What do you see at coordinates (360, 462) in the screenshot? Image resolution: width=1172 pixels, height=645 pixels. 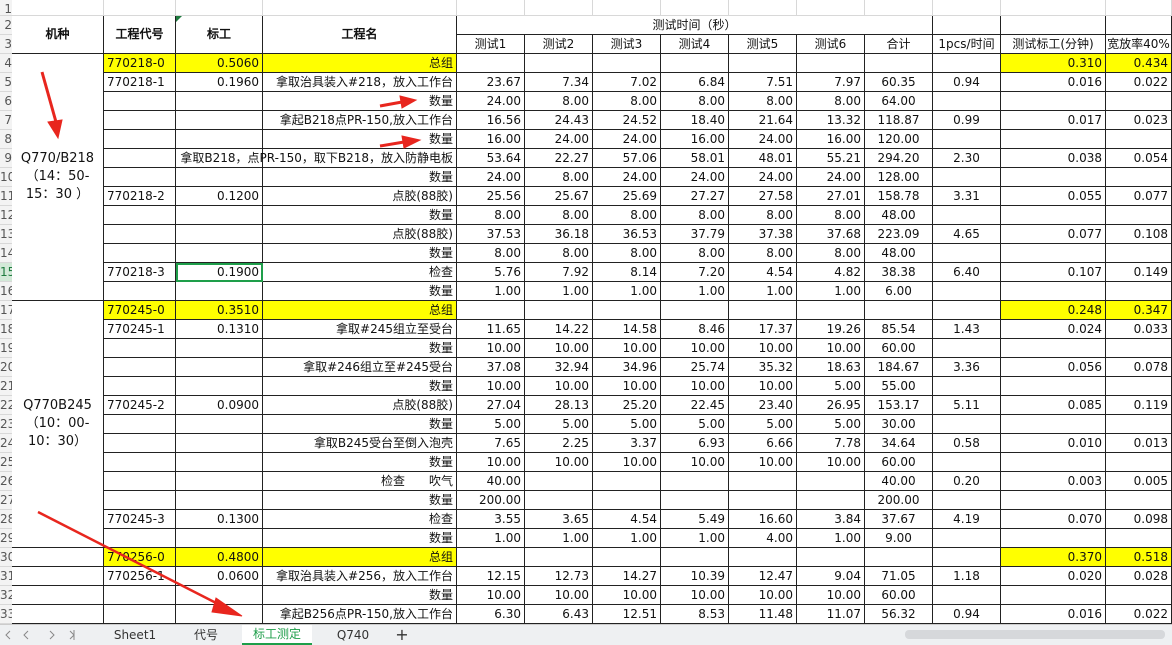 I see `cell-text: 数量` at bounding box center [360, 462].